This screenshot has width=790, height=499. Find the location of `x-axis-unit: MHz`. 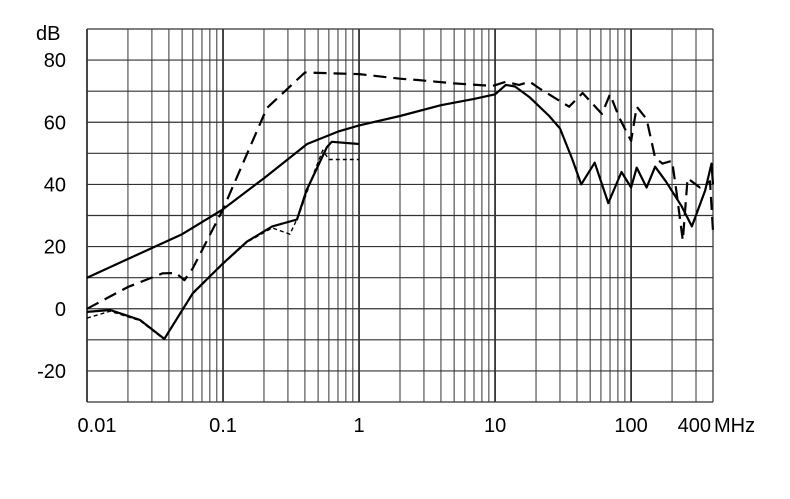

x-axis-unit: MHz is located at coordinates (734, 426).